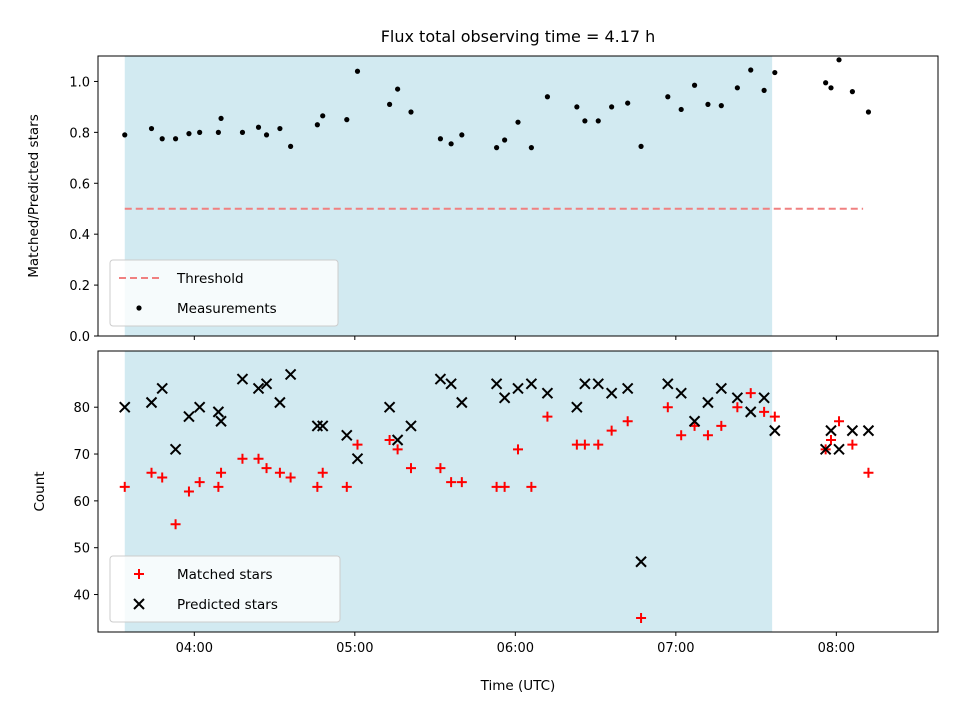 The height and width of the screenshot is (720, 960). I want to click on legend-label: Threshold, so click(210, 279).